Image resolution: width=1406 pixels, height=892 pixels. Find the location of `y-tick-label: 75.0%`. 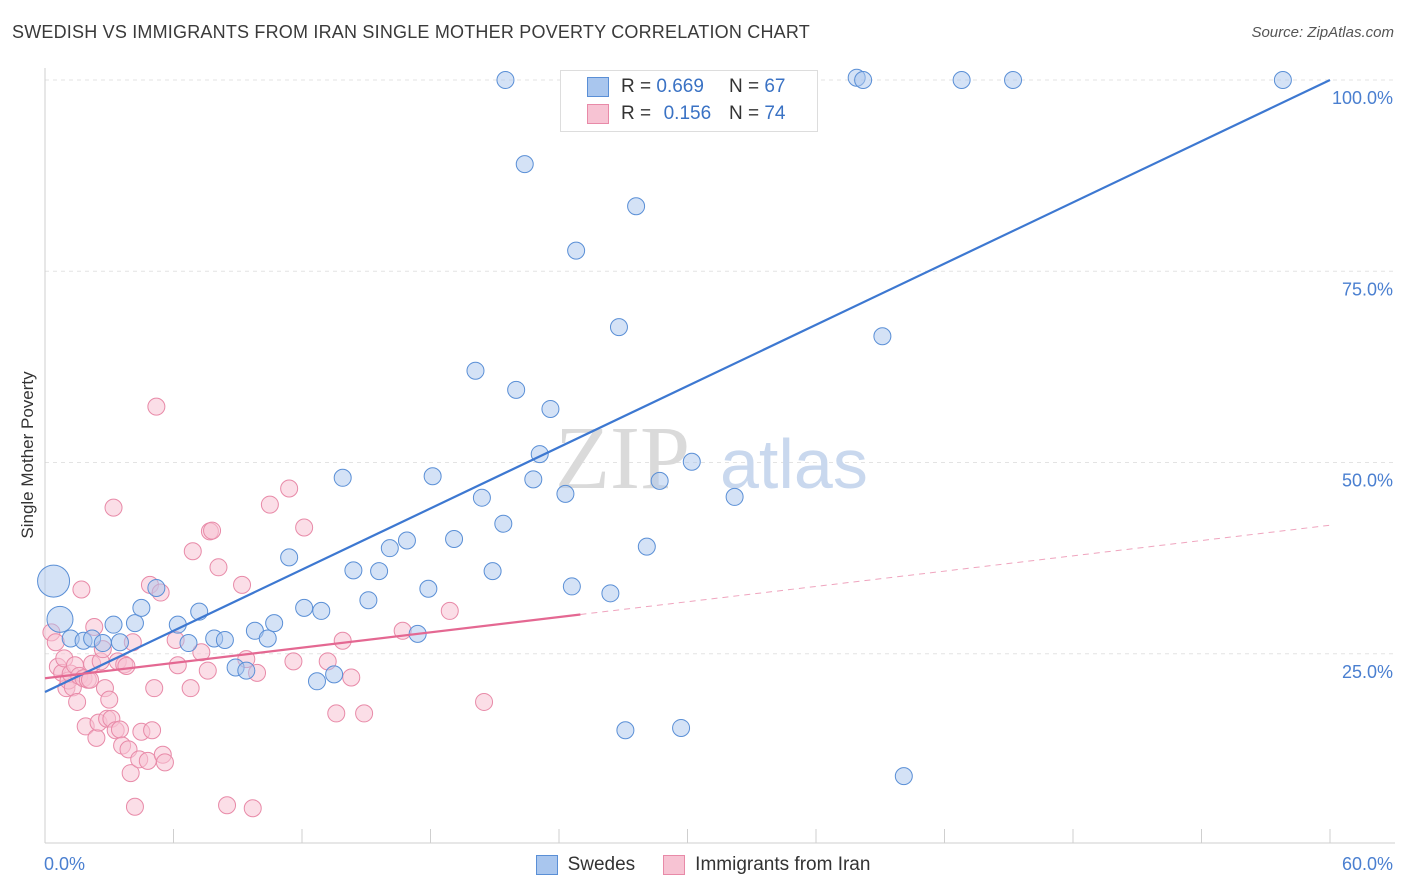

y-tick-label: 75.0% is located at coordinates (1367, 289).